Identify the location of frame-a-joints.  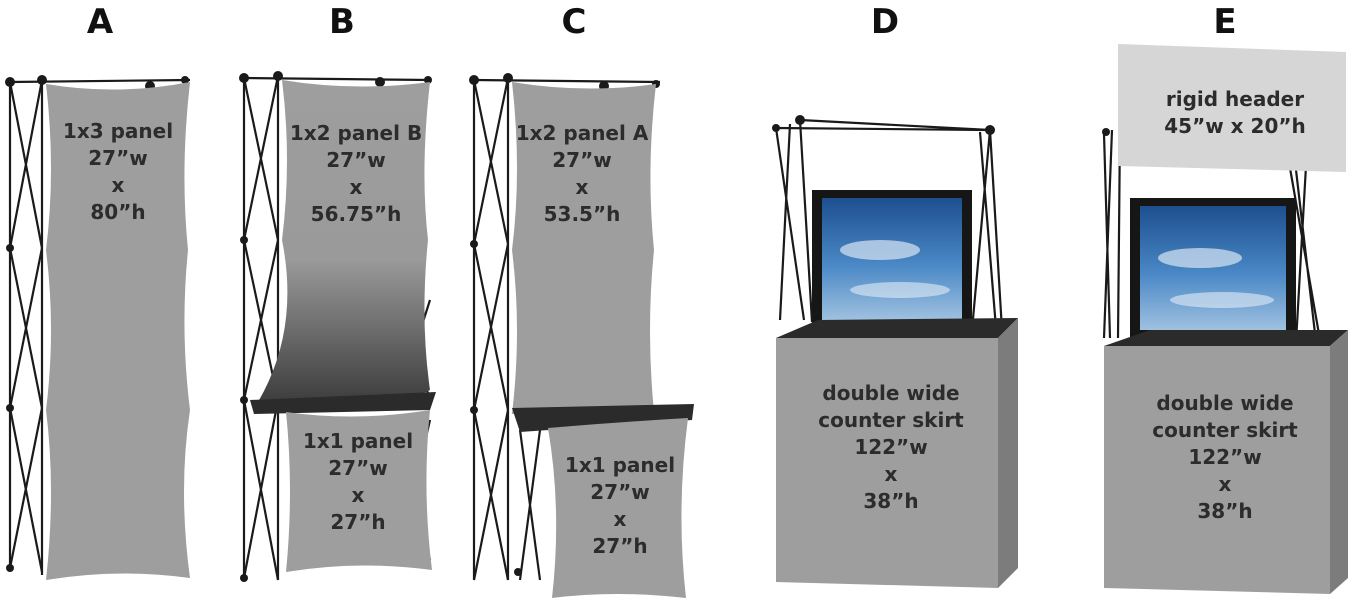
(97, 323).